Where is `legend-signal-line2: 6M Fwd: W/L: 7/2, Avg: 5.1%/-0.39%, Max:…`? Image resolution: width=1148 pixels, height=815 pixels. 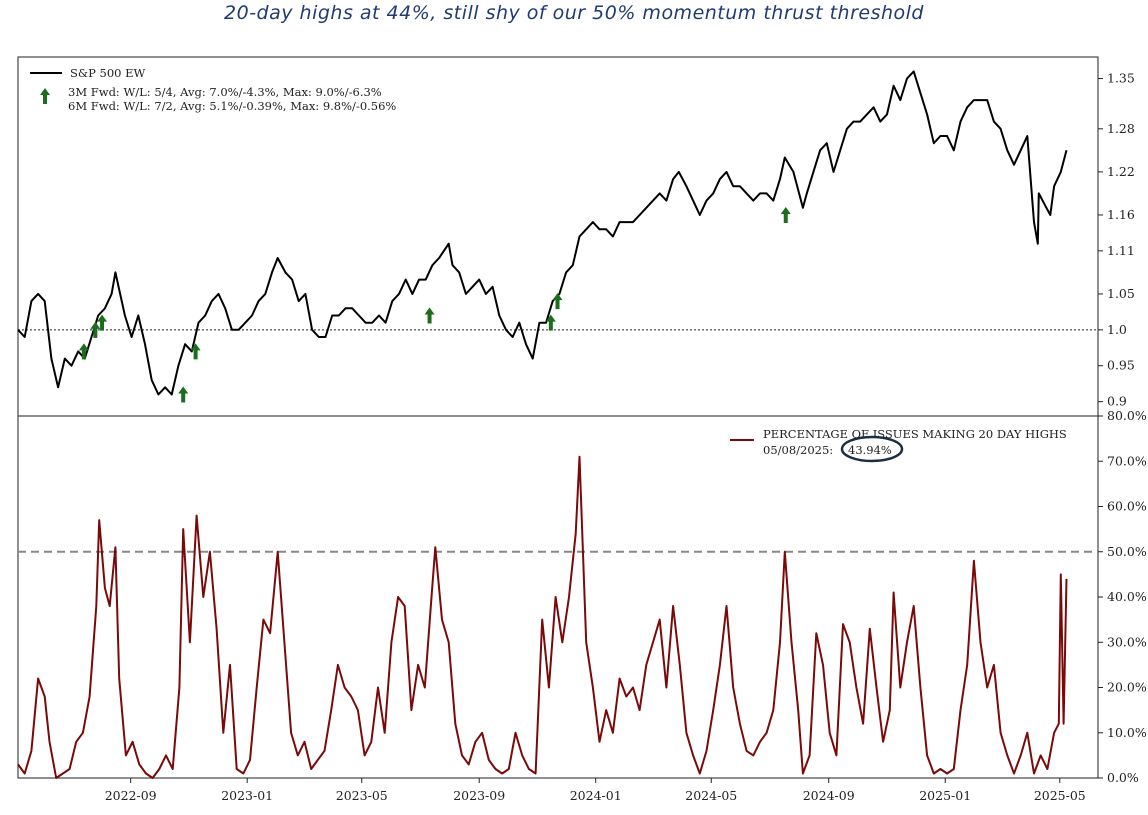 legend-signal-line2: 6M Fwd: W/L: 7/2, Avg: 5.1%/-0.39%, Max:… is located at coordinates (232, 106).